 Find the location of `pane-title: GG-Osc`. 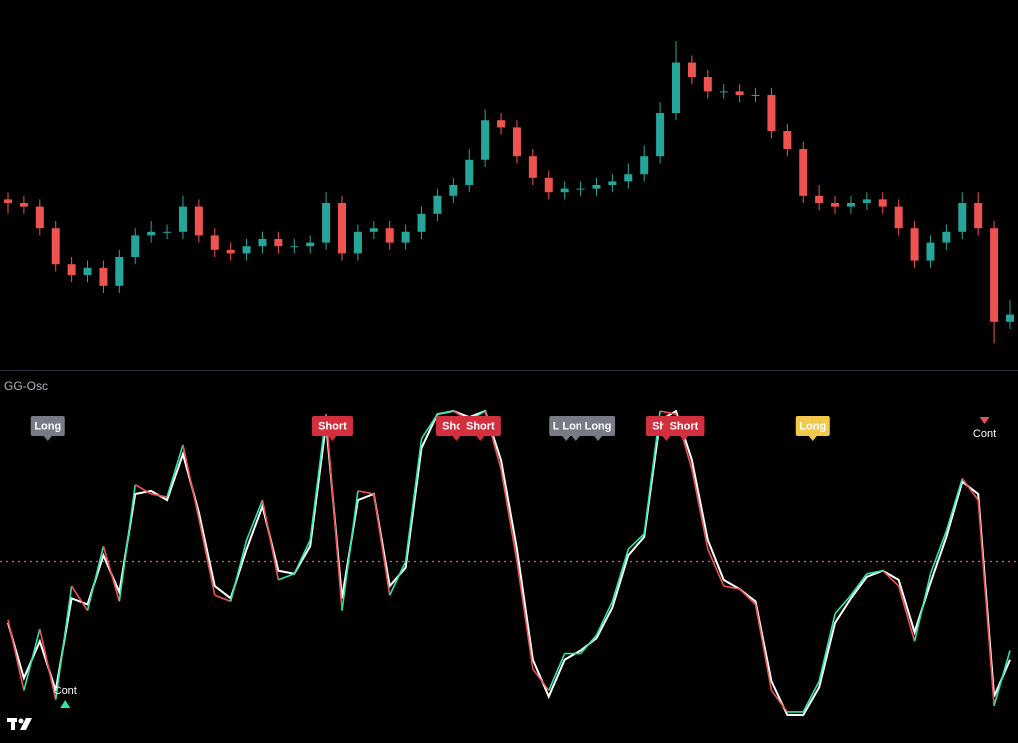

pane-title: GG-Osc is located at coordinates (26, 386).